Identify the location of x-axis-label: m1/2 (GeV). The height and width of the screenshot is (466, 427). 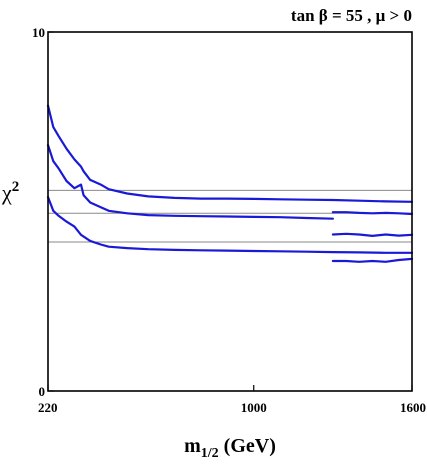
(230, 448).